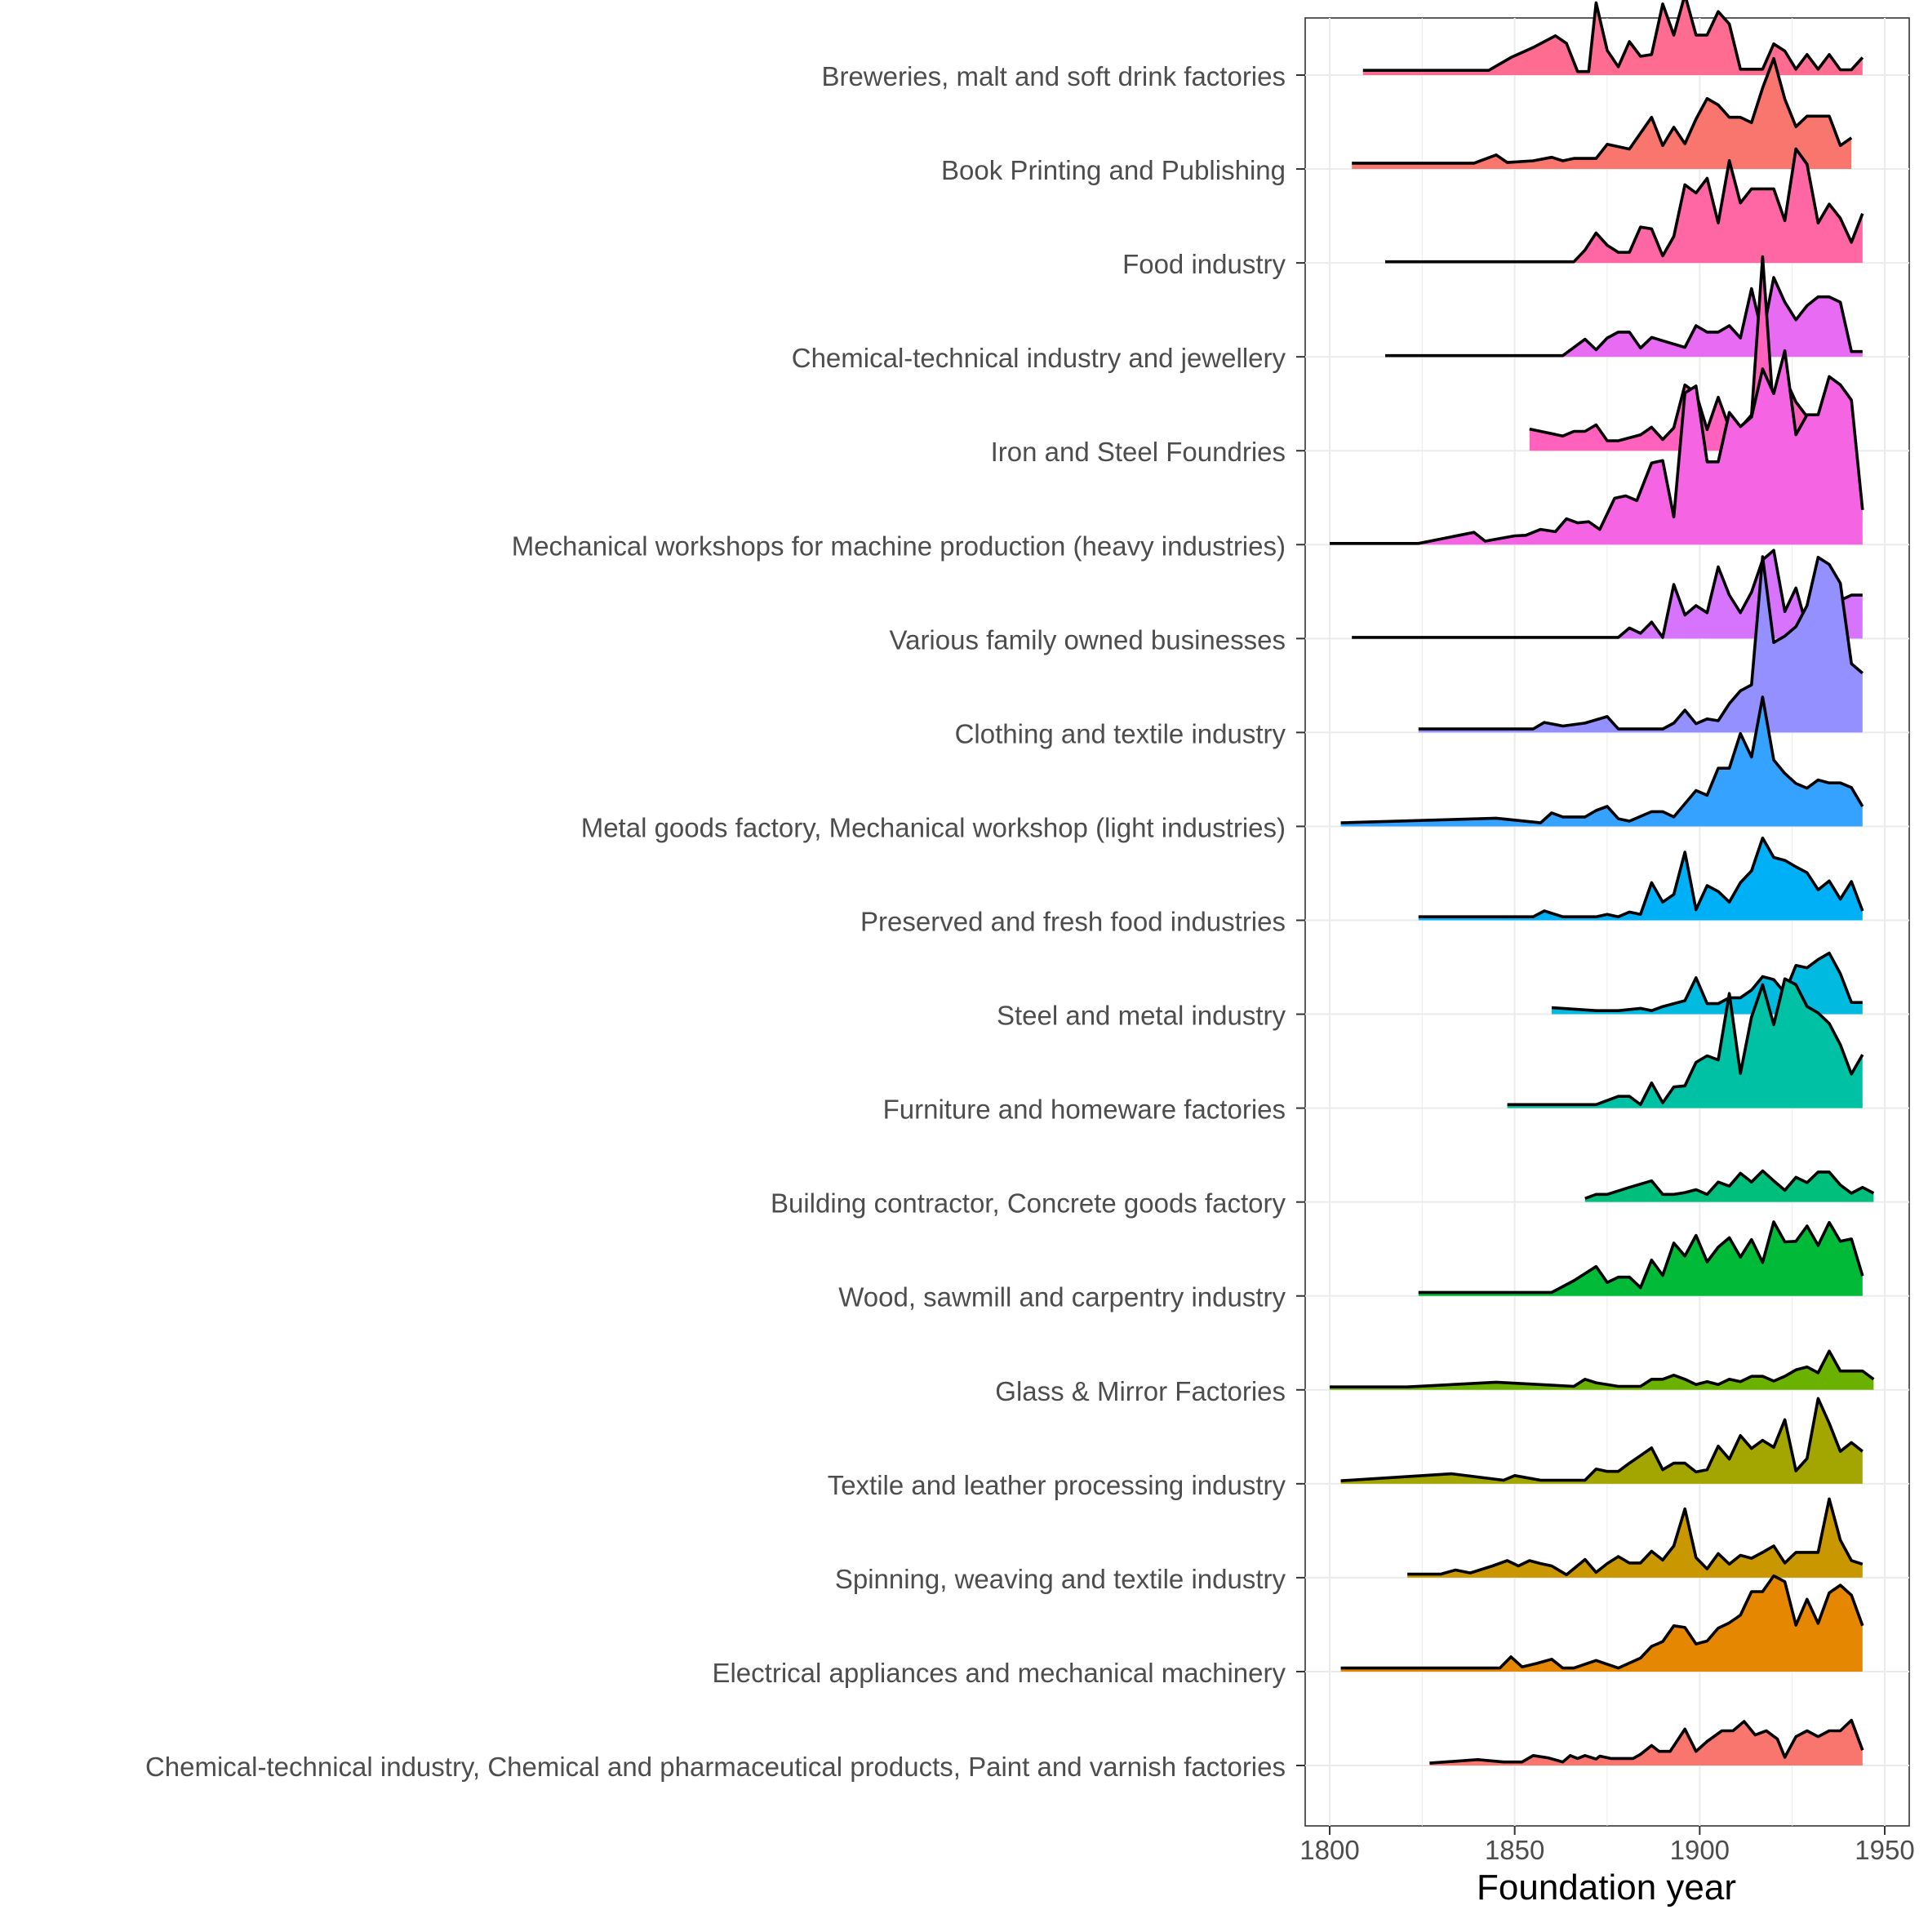  What do you see at coordinates (1329, 1850) in the screenshot?
I see `x-tick-label: 1800` at bounding box center [1329, 1850].